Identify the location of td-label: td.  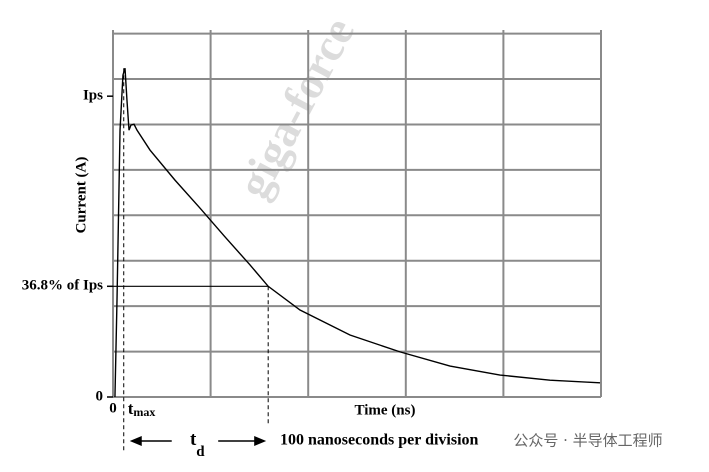
(197, 444).